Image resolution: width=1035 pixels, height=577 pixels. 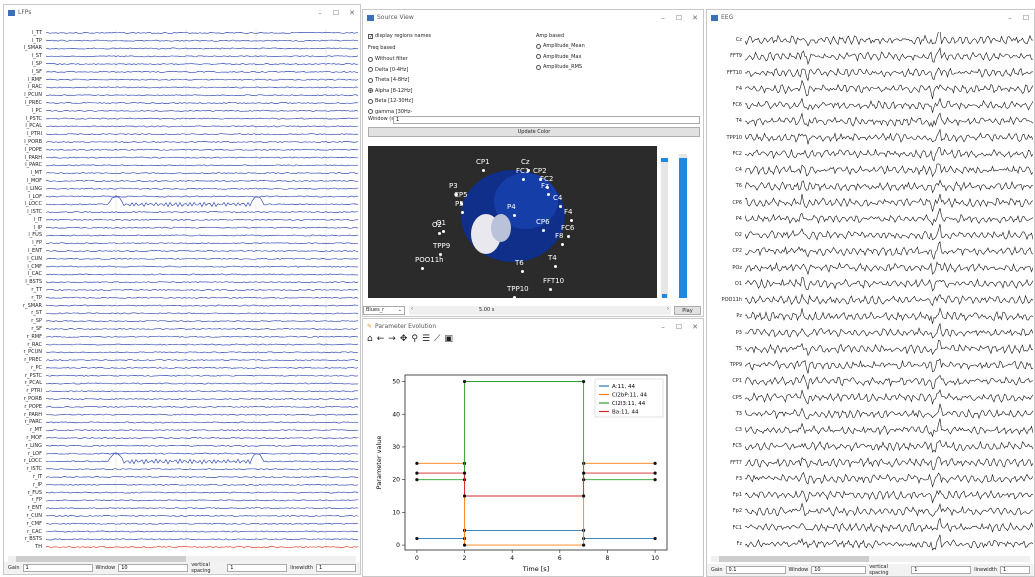 I want to click on pan-icon: ✥, so click(x=403, y=339).